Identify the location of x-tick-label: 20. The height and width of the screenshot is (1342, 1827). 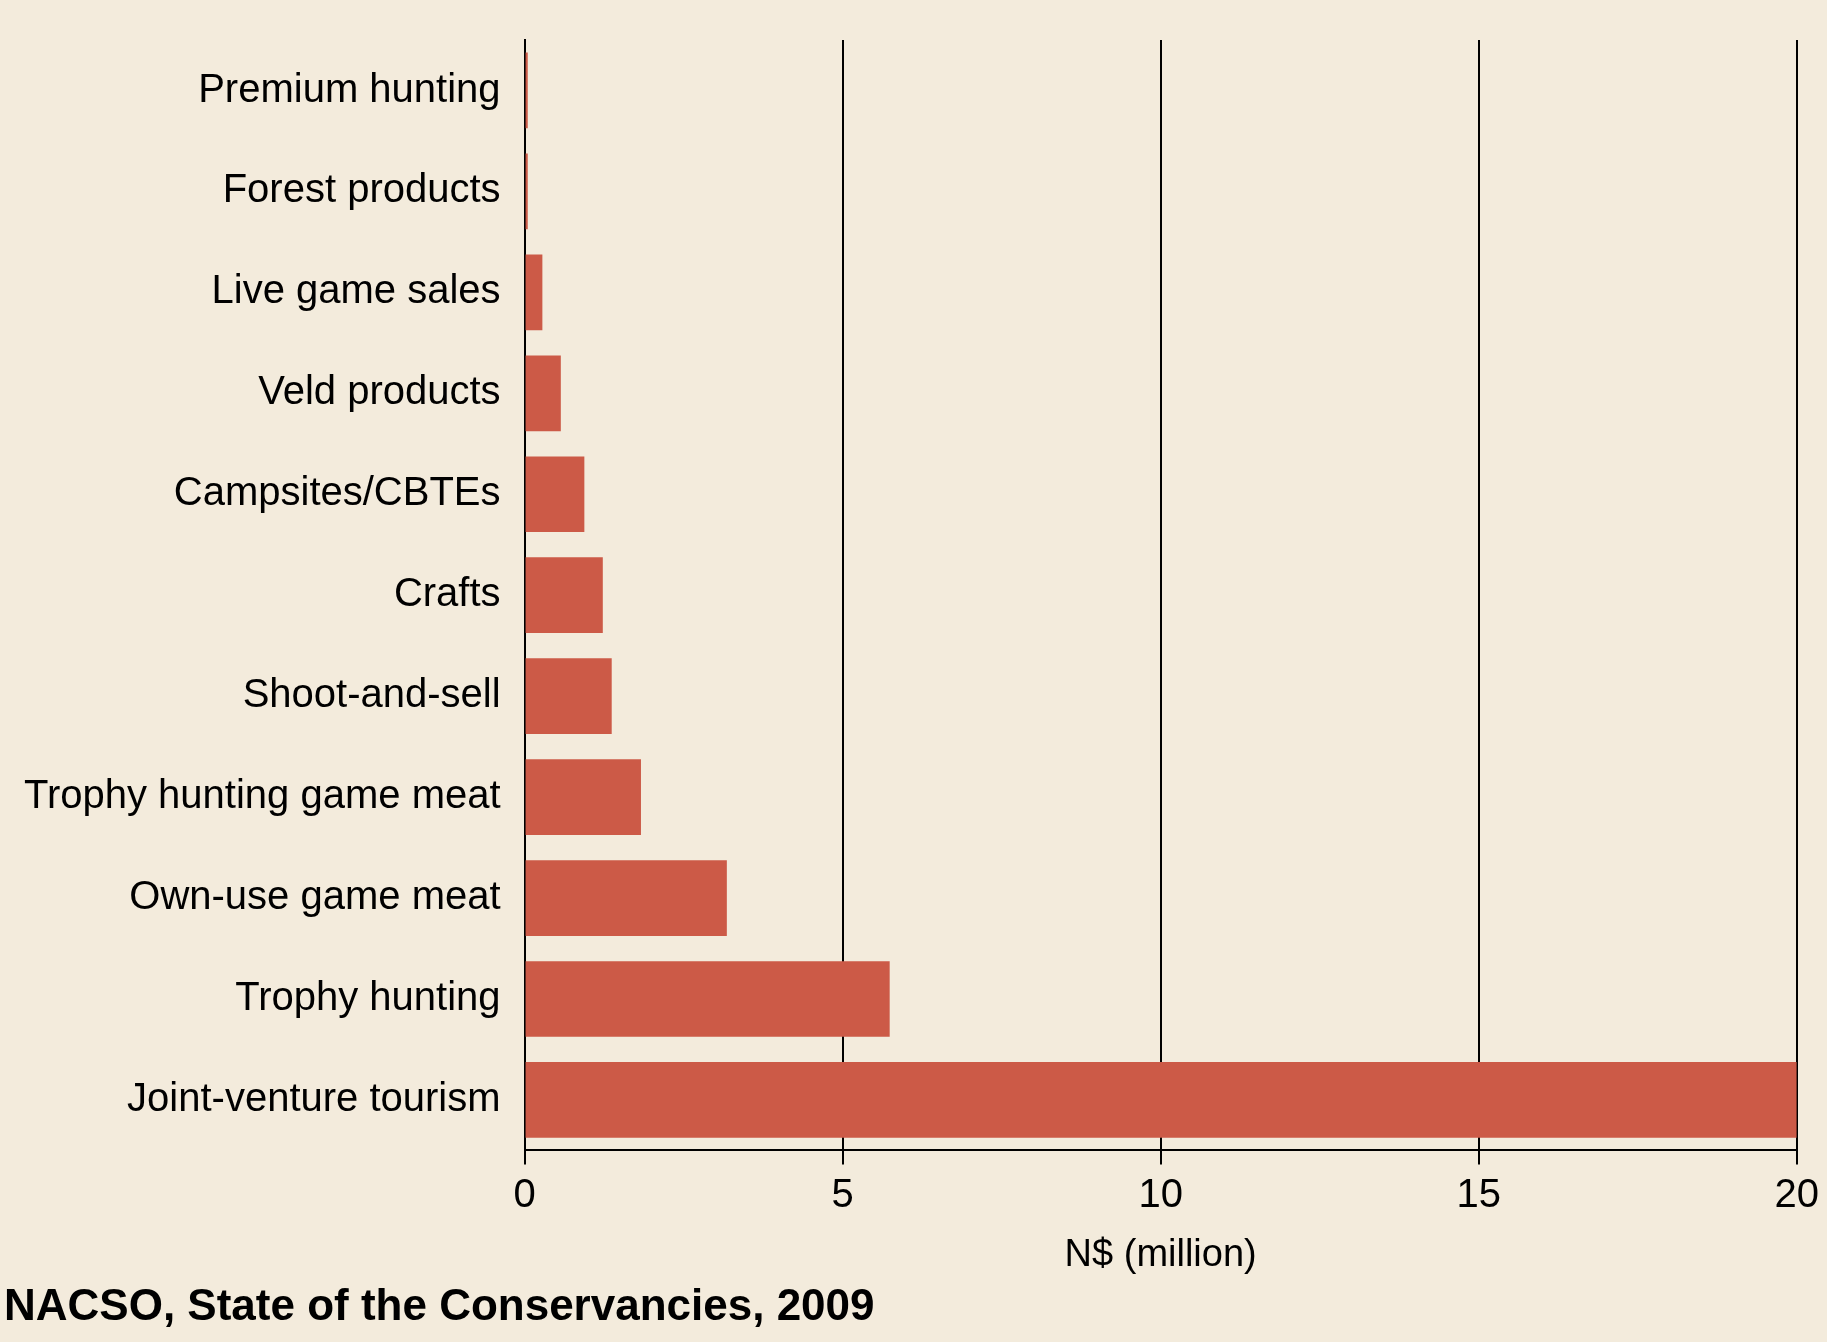
(1796, 1193).